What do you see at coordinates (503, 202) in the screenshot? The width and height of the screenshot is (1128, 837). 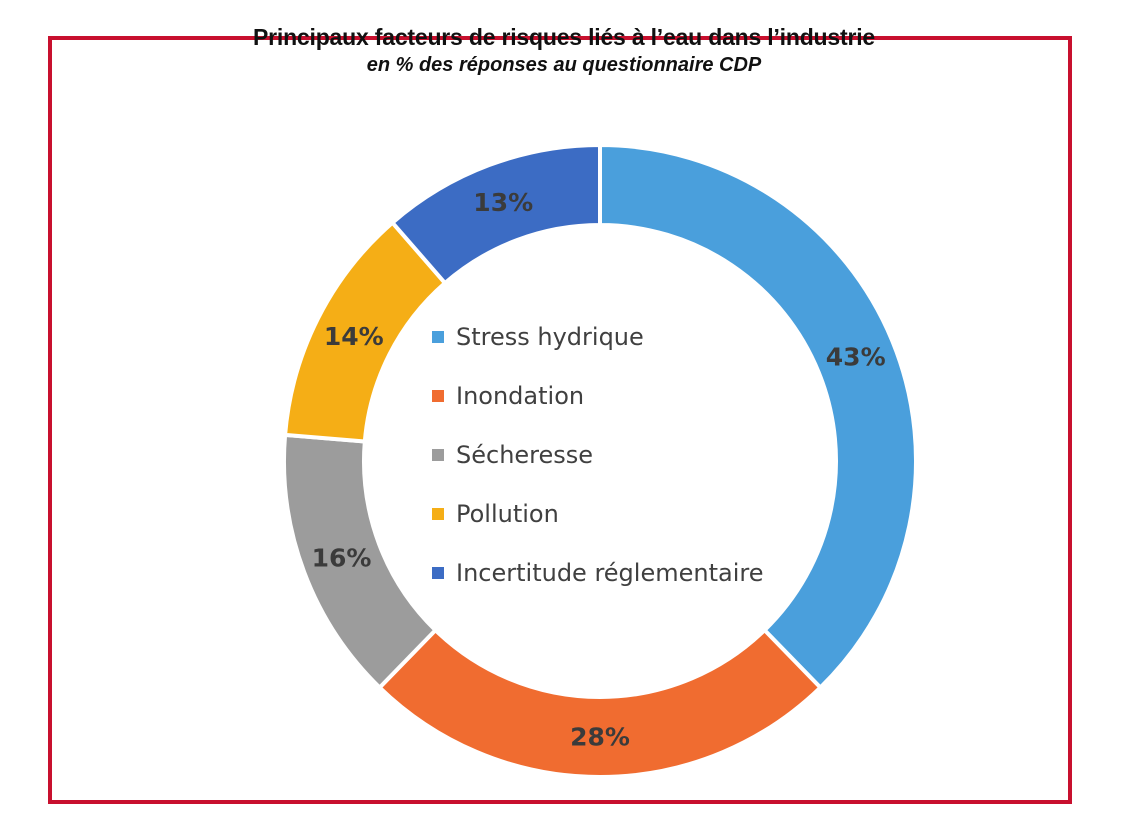 I see `slice-label-incertitude-reglementaire: 13%` at bounding box center [503, 202].